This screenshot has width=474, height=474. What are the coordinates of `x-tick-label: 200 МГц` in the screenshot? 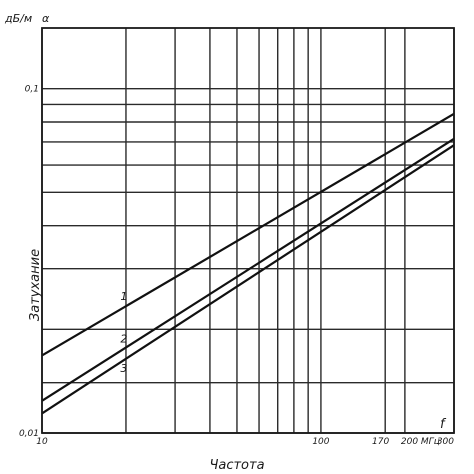 It's located at (420, 442).